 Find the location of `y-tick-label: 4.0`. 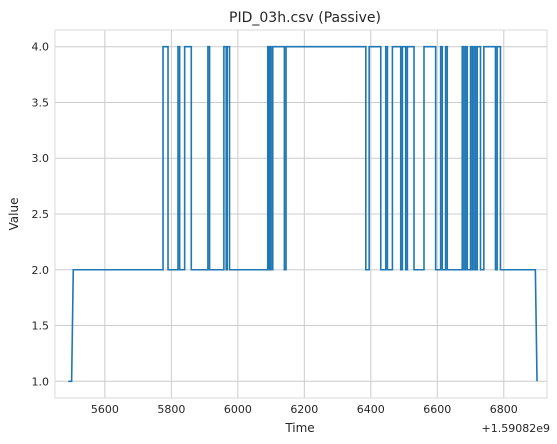

y-tick-label: 4.0 is located at coordinates (41, 47).